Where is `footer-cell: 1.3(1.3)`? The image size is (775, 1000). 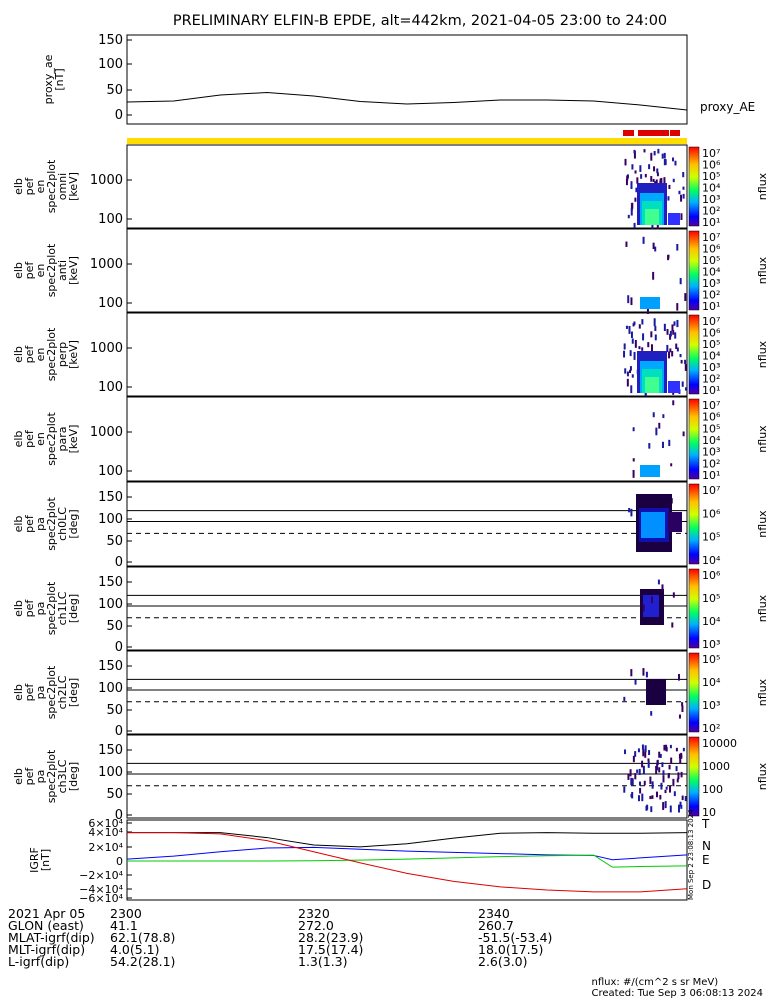
footer-cell: 1.3(1.3) is located at coordinates (323, 961).